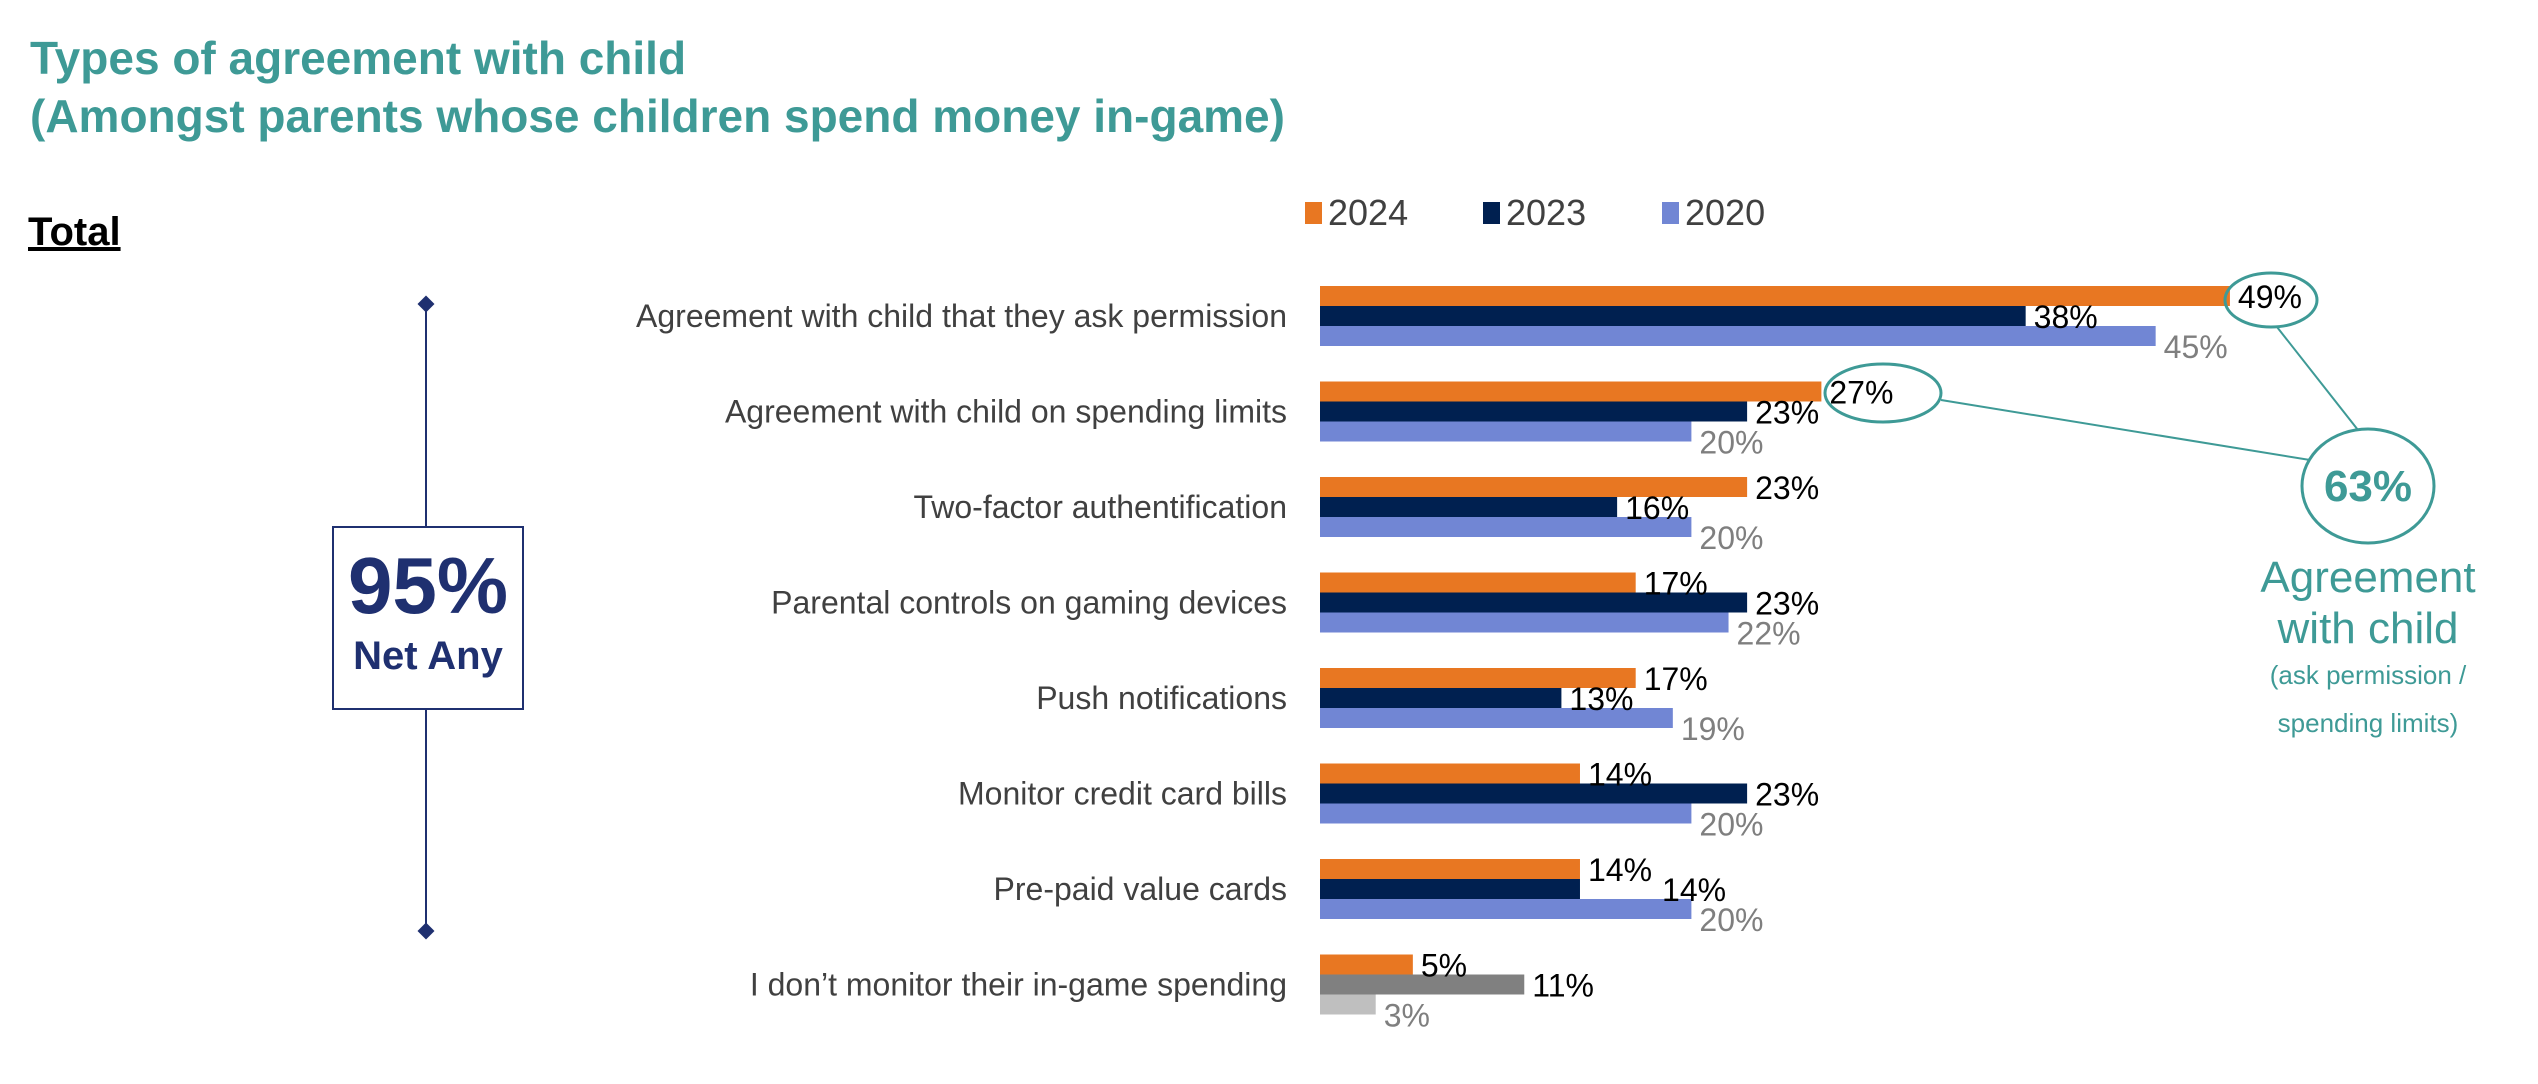 The image size is (2538, 1084). I want to click on net-any-box: 95% Net Any, so click(428, 618).